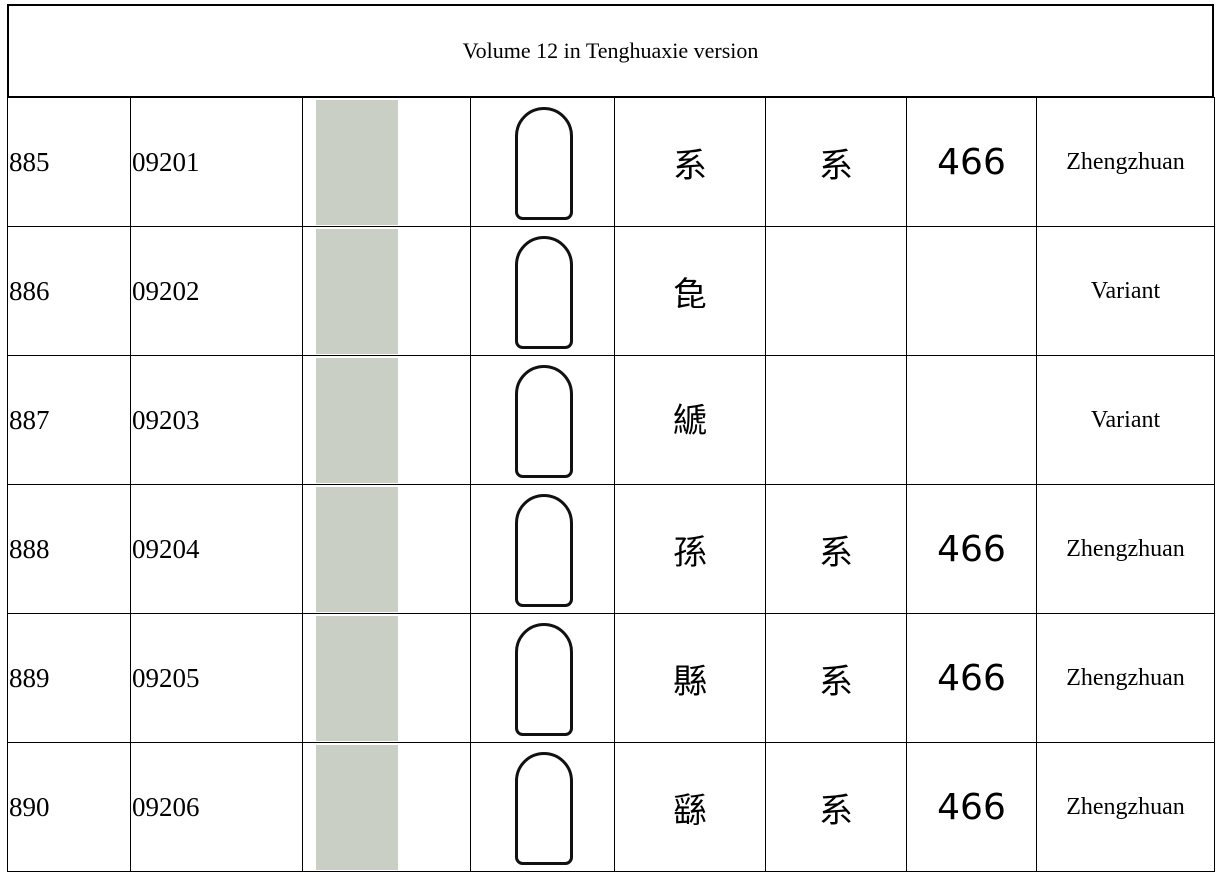 This screenshot has height=873, width=1219. I want to click on entry-number: 885, so click(29, 161).